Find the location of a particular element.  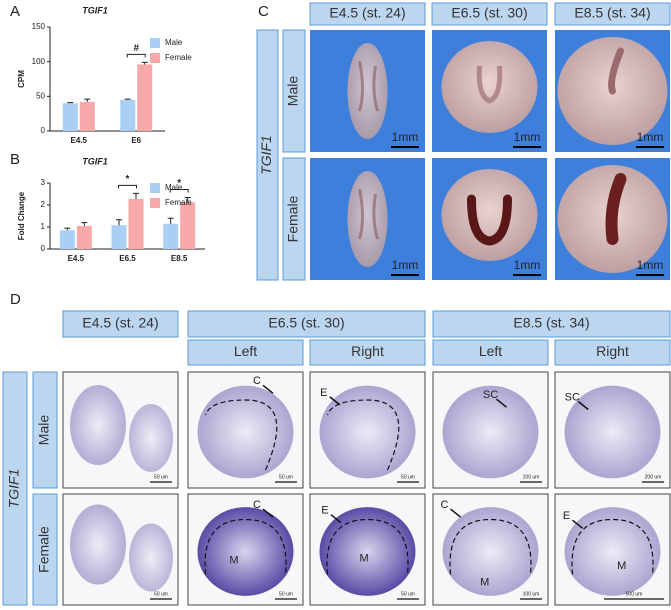

y-axis-label: Fold Change is located at coordinates (21, 215).